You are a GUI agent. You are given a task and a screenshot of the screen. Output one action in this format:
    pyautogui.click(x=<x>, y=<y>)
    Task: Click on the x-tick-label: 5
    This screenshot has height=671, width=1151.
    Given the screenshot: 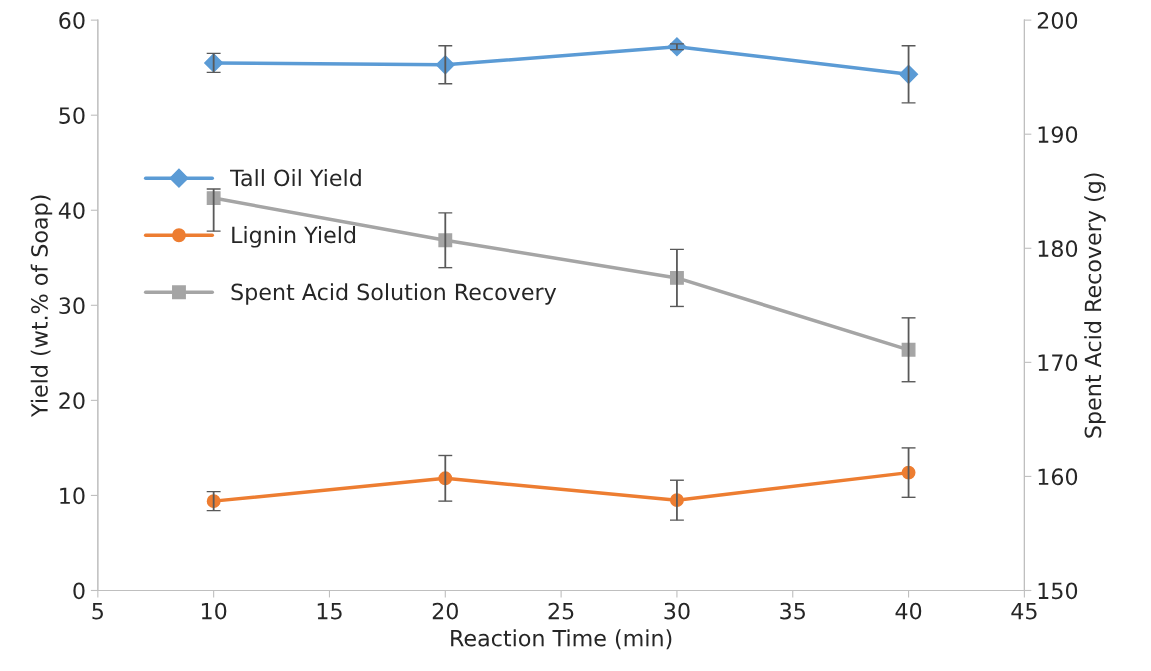 What is the action you would take?
    pyautogui.click(x=97, y=611)
    